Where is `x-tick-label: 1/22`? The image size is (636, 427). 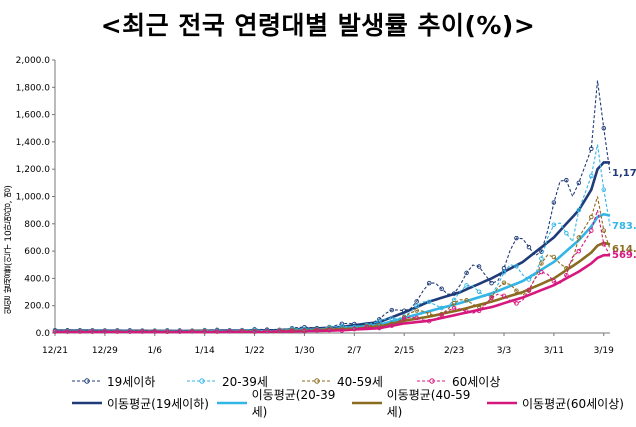
x-tick-label: 1/22 is located at coordinates (254, 351).